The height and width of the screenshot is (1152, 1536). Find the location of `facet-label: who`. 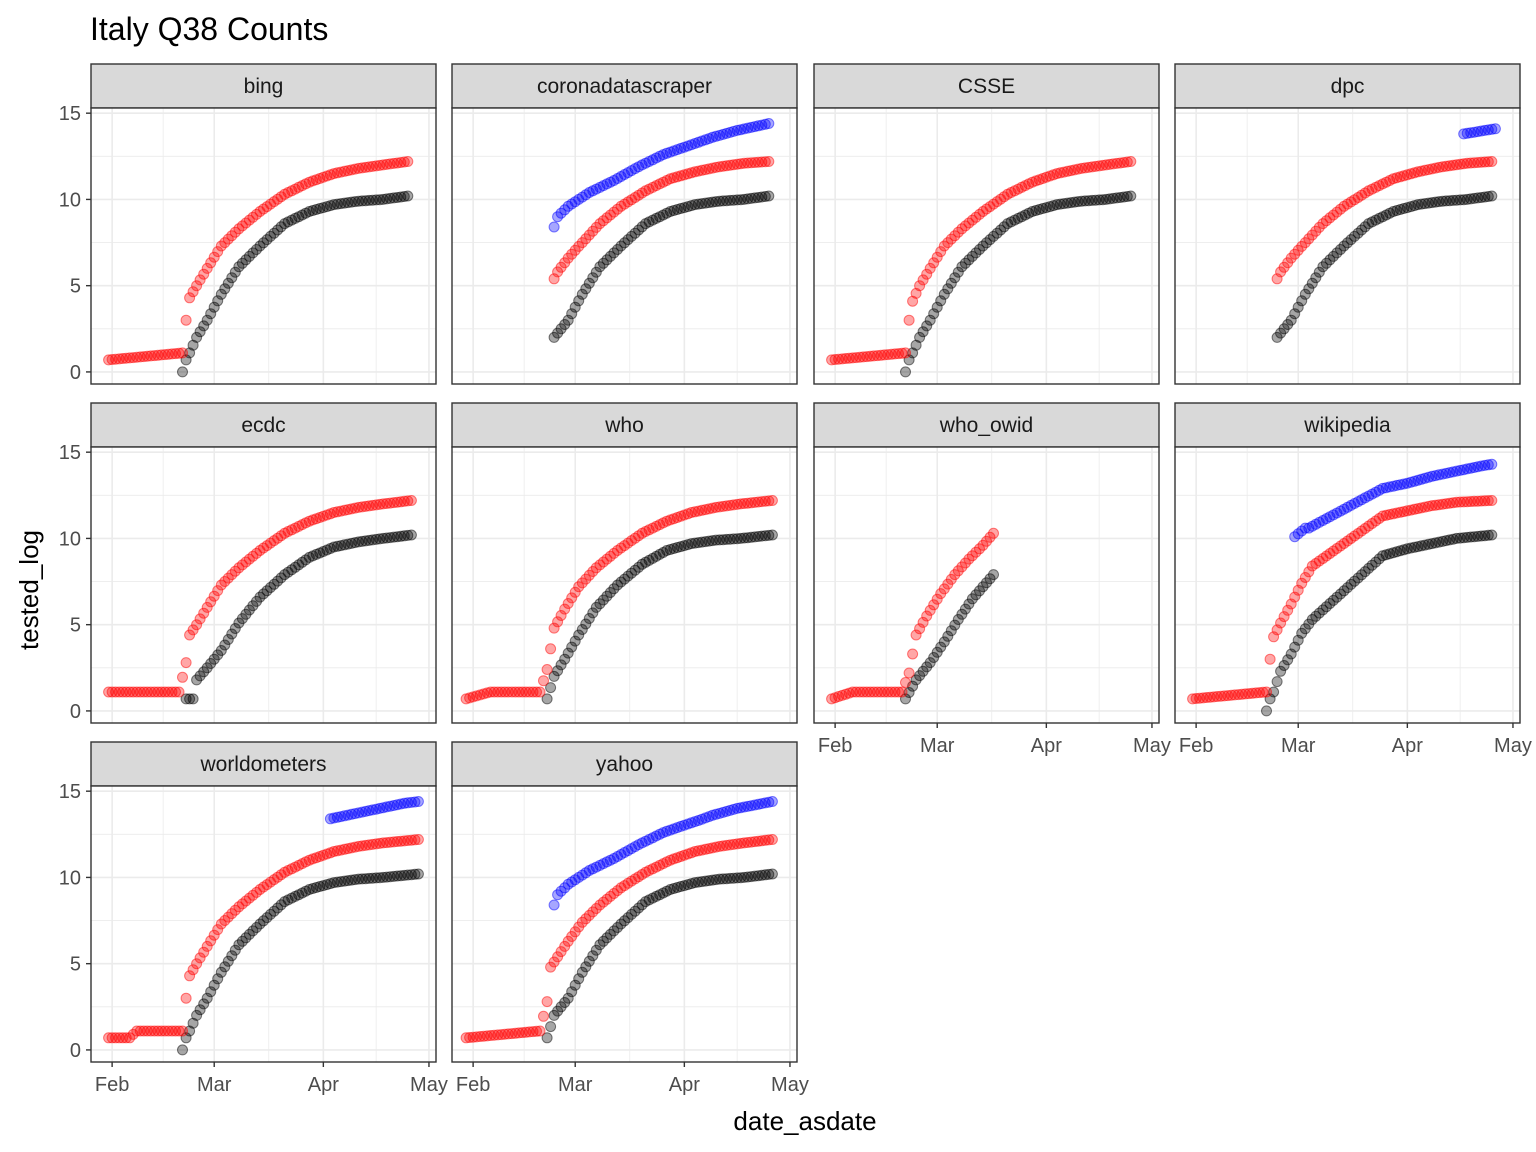

facet-label: who is located at coordinates (624, 425).